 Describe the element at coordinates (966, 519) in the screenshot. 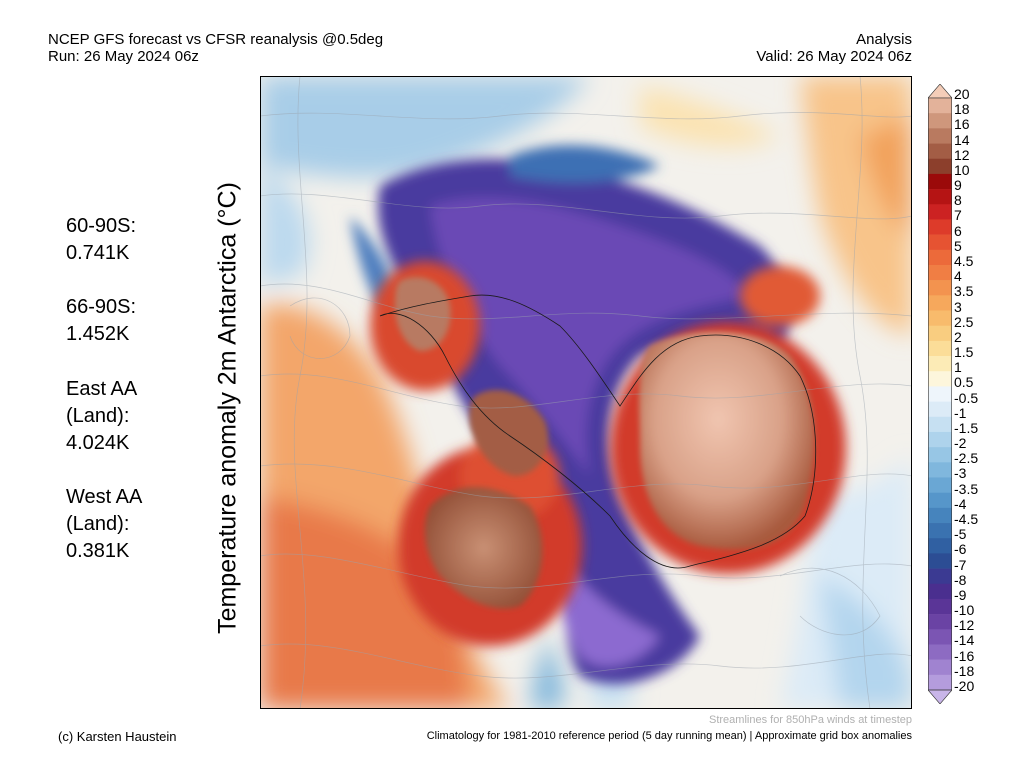

I see `colorbar-label: -4.5` at that location.